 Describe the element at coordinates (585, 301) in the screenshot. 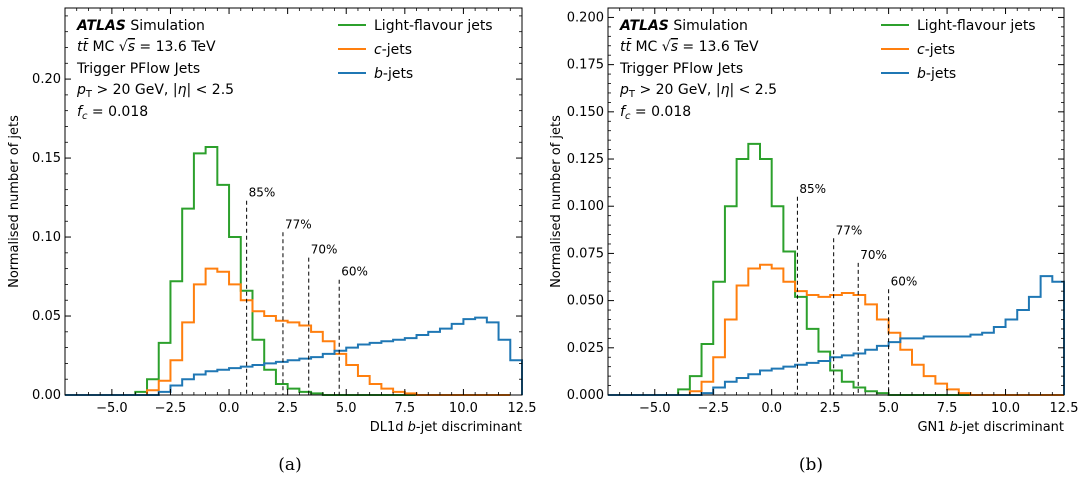

I see `y-tick-label: 0.050` at that location.